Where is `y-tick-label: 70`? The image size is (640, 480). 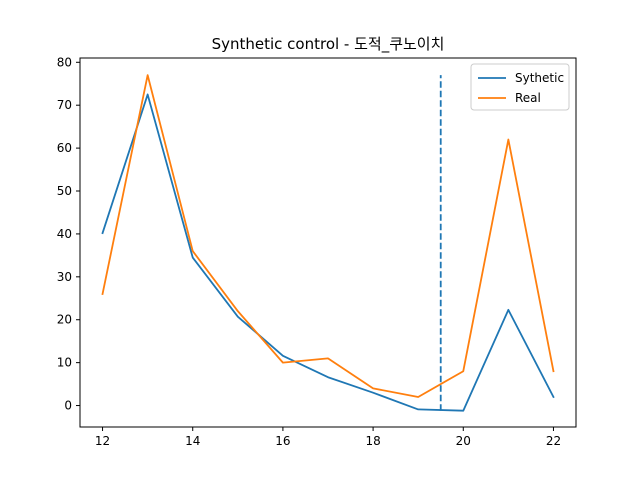
y-tick-label: 70 is located at coordinates (64, 105).